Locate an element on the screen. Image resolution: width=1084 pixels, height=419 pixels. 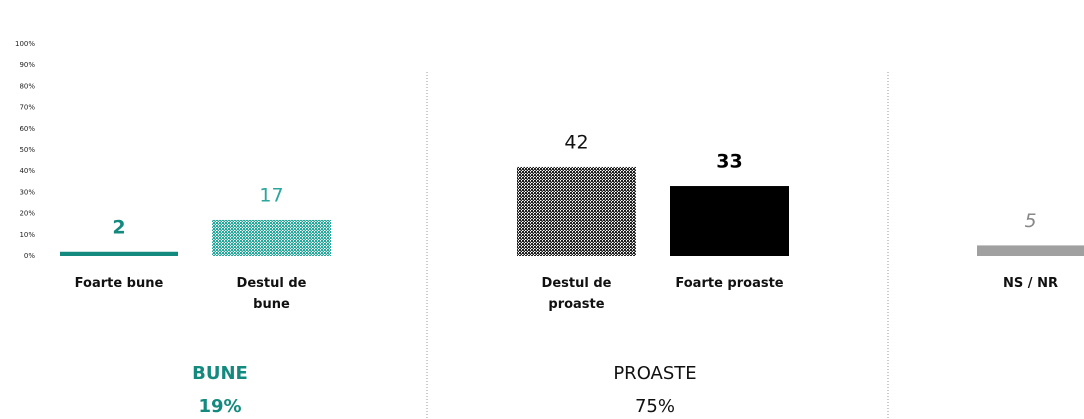
x-tick-label: Destul de proaste is located at coordinates (576, 294).